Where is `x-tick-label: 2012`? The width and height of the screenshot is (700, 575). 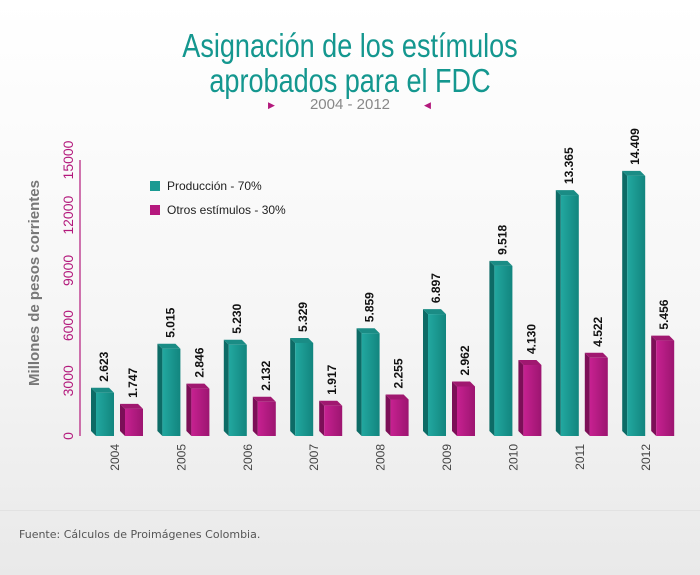 x-tick-label: 2012 is located at coordinates (646, 457).